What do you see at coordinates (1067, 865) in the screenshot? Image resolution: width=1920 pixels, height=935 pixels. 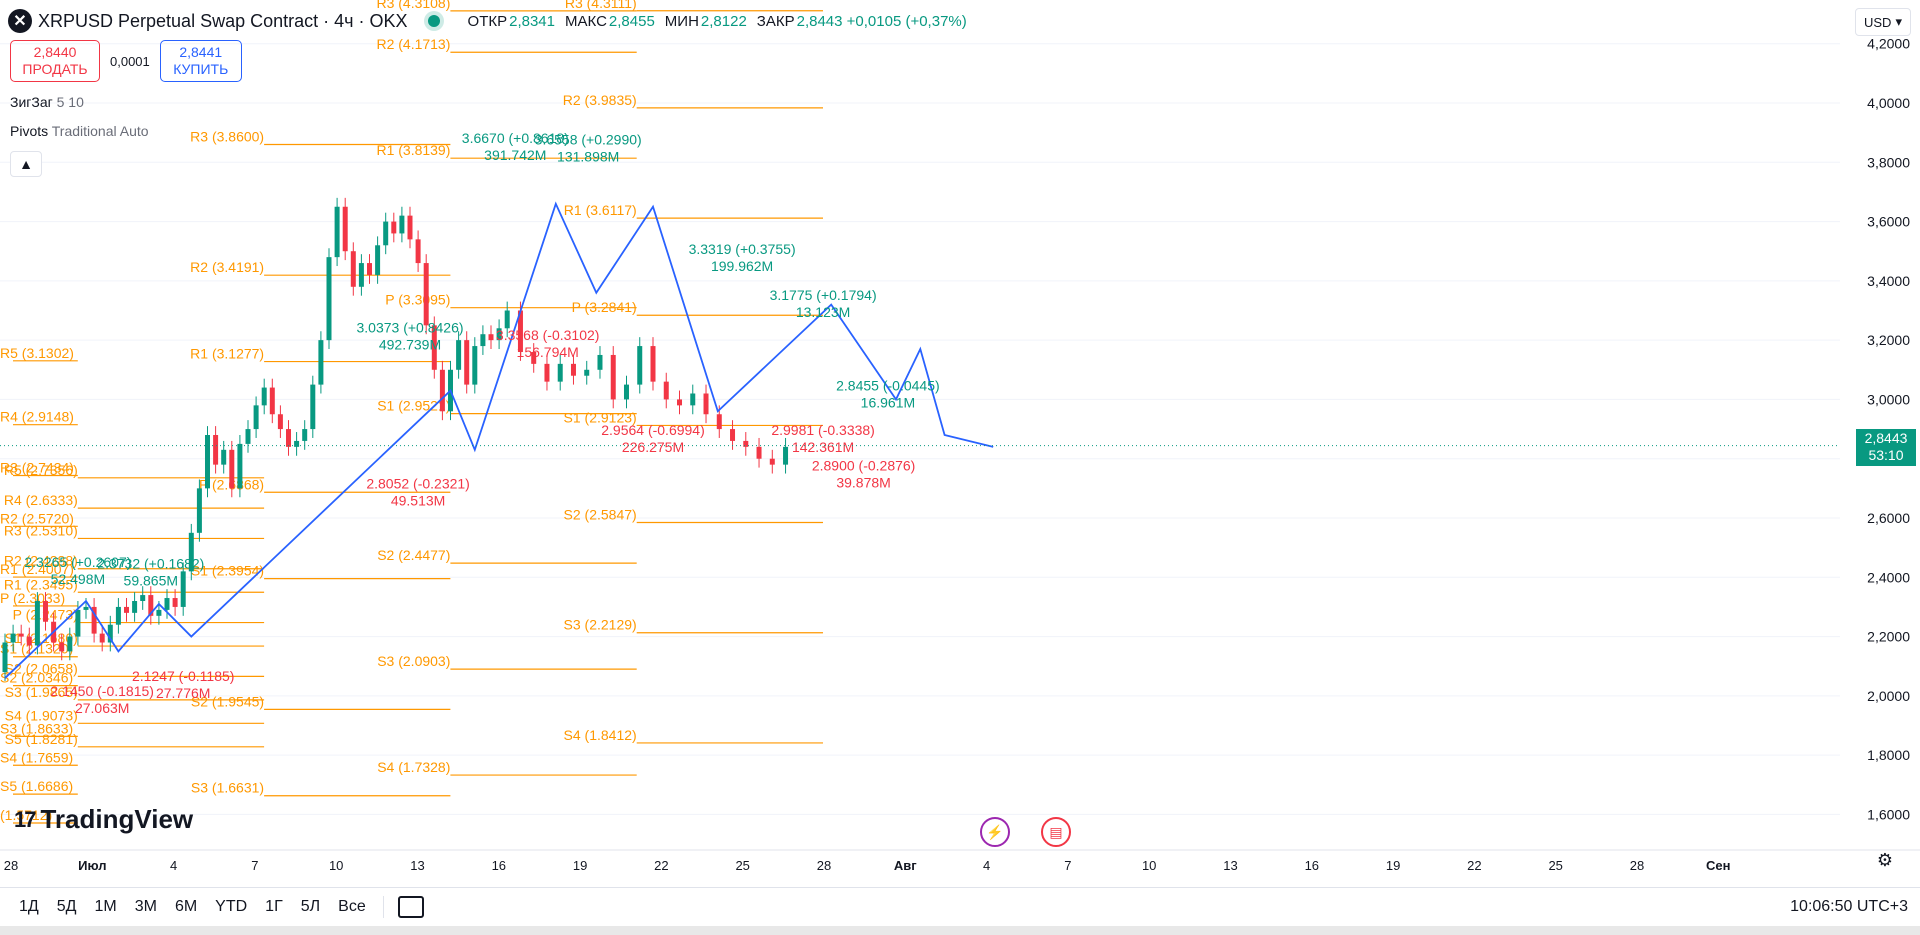 I see `time-tick-label: 7` at bounding box center [1067, 865].